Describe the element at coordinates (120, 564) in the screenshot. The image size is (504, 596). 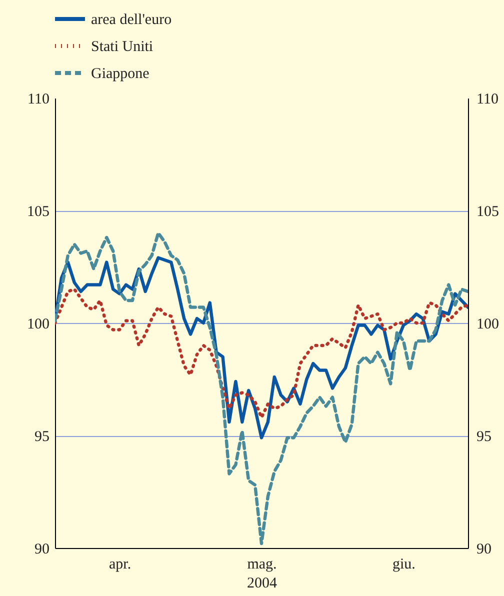
I see `x-tick-label: apr.` at that location.